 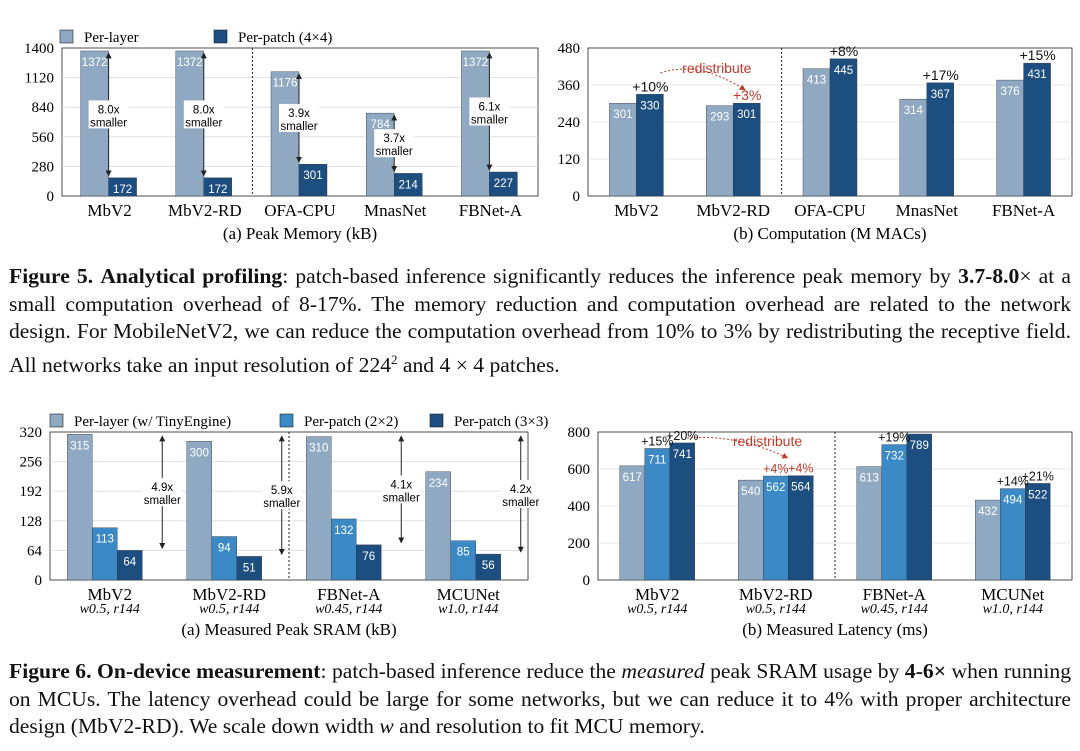 I want to click on caption-label: Figure 5., so click(x=51, y=276).